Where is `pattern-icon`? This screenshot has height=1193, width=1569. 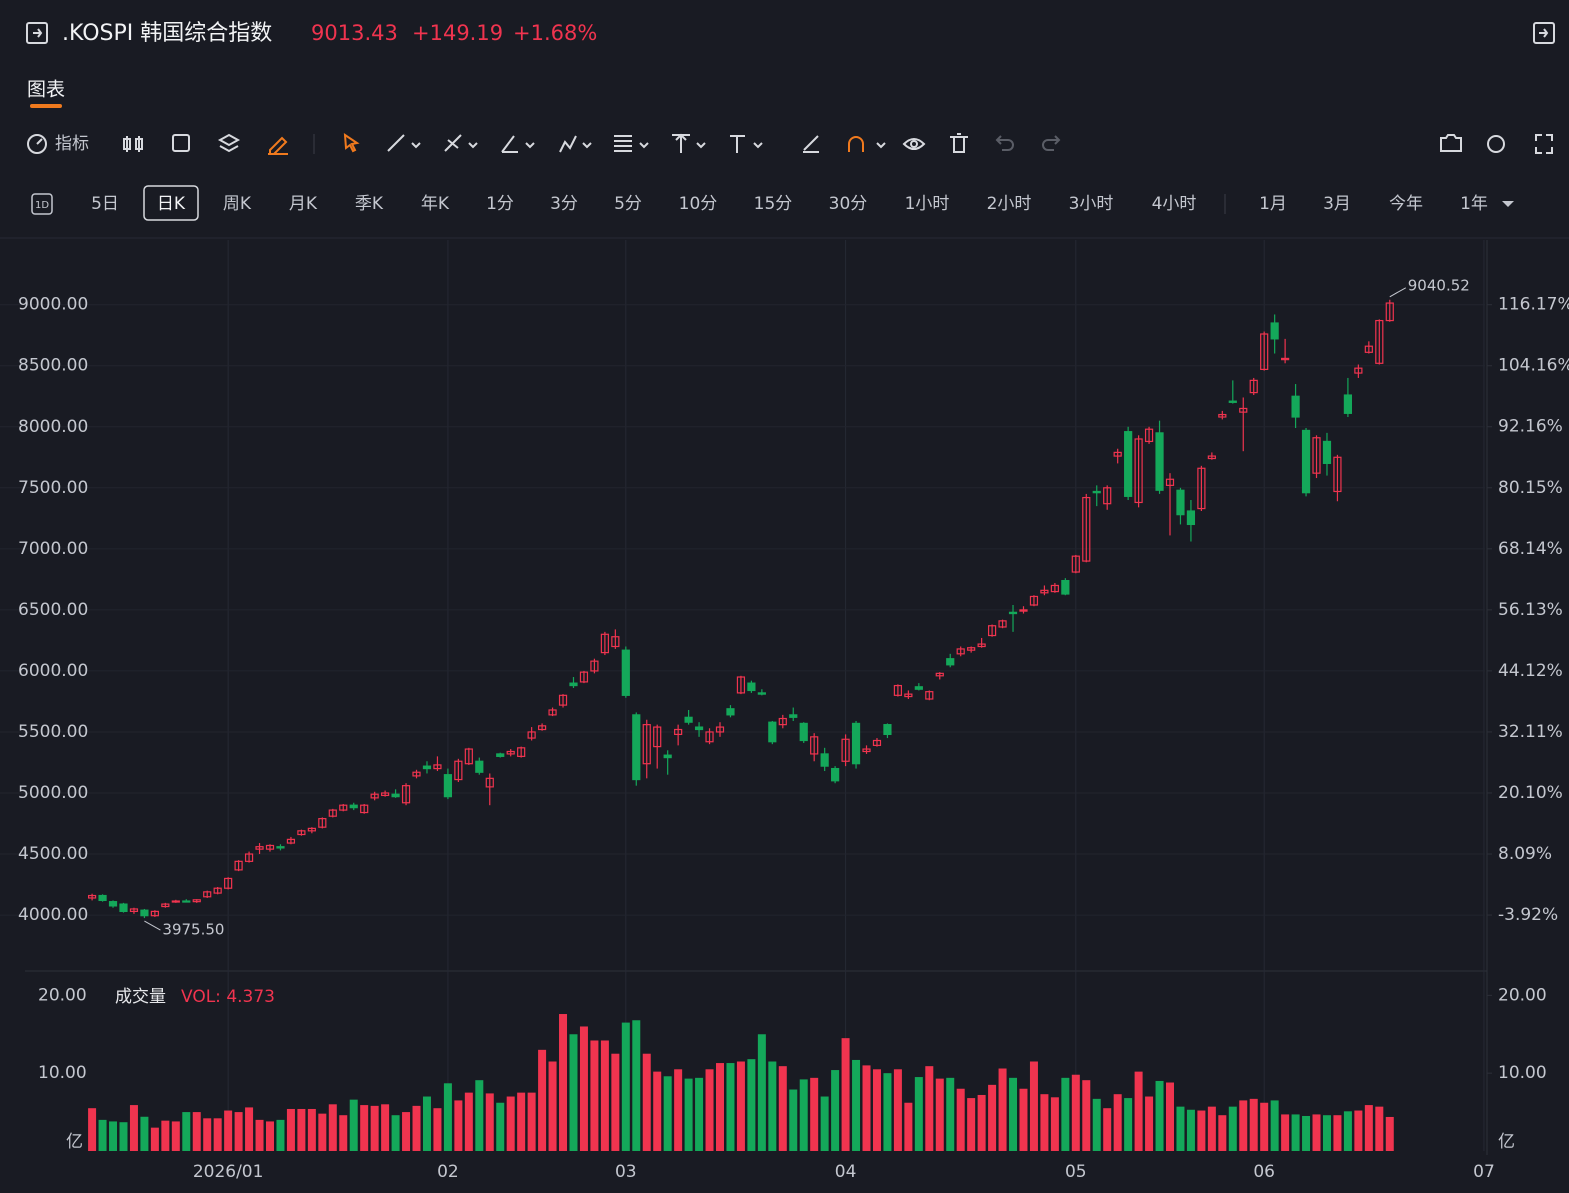
pattern-icon is located at coordinates (575, 144).